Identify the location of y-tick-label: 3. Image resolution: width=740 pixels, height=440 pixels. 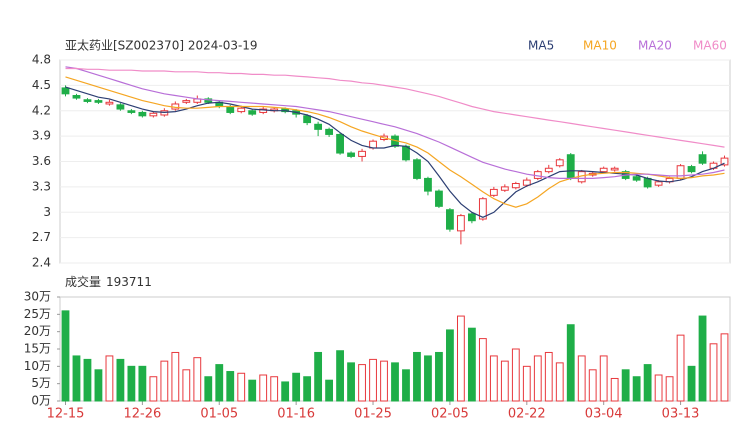
(47, 212).